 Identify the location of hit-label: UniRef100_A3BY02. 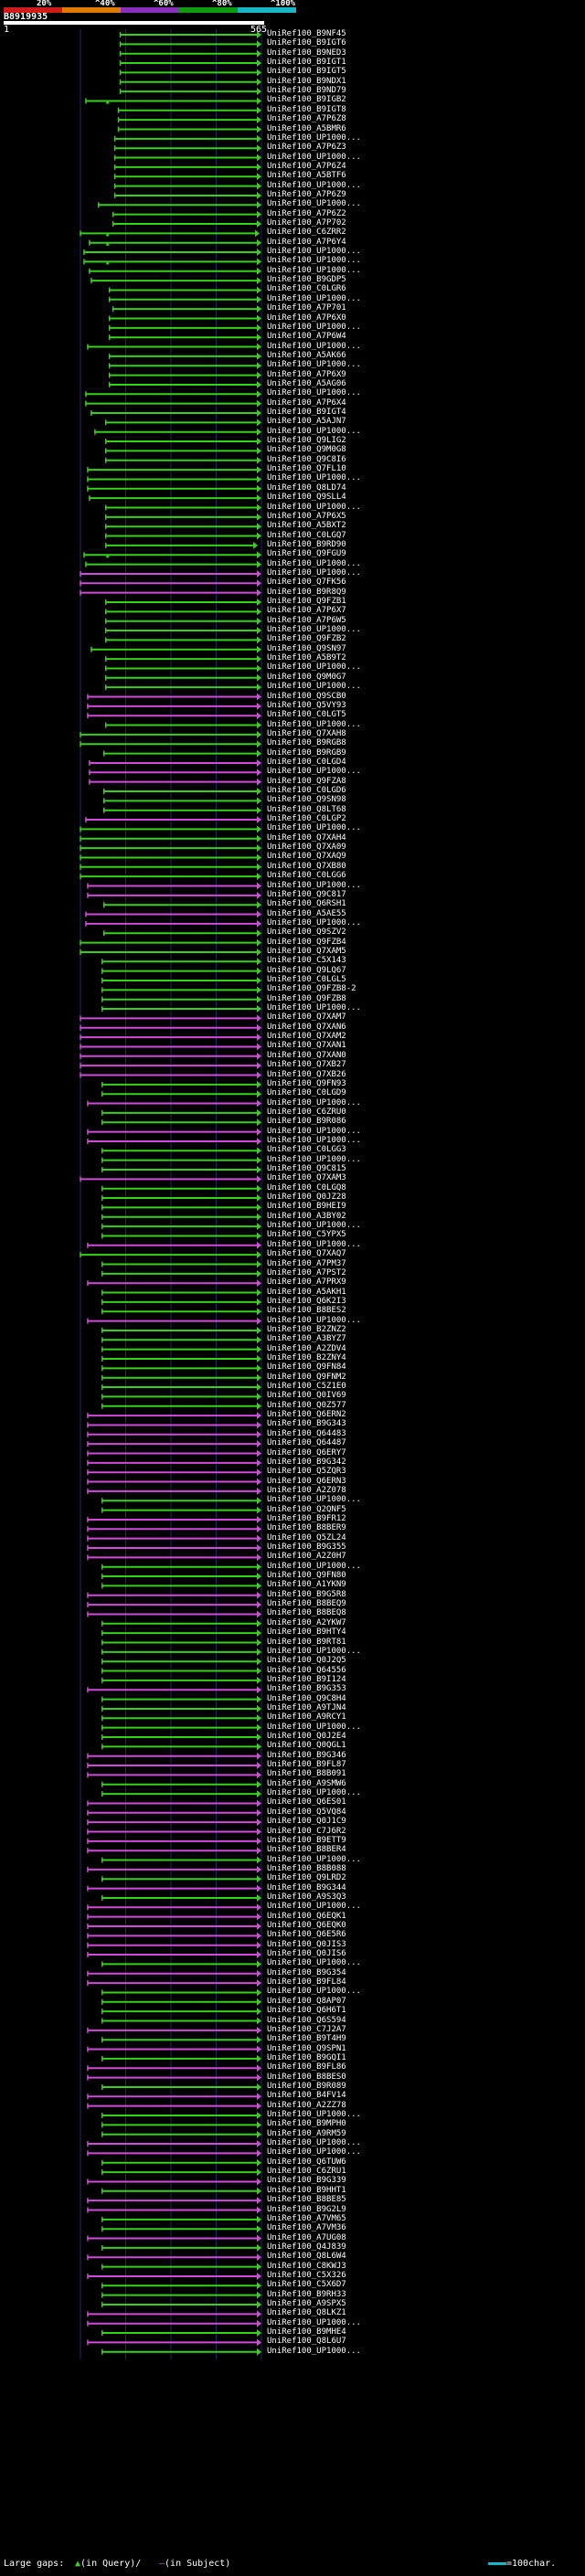
(307, 1216).